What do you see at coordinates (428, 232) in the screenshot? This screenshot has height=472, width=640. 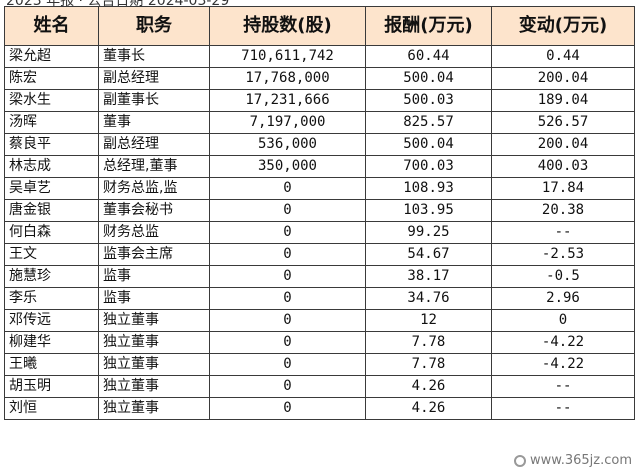 I see `cell-pay: 99.25` at bounding box center [428, 232].